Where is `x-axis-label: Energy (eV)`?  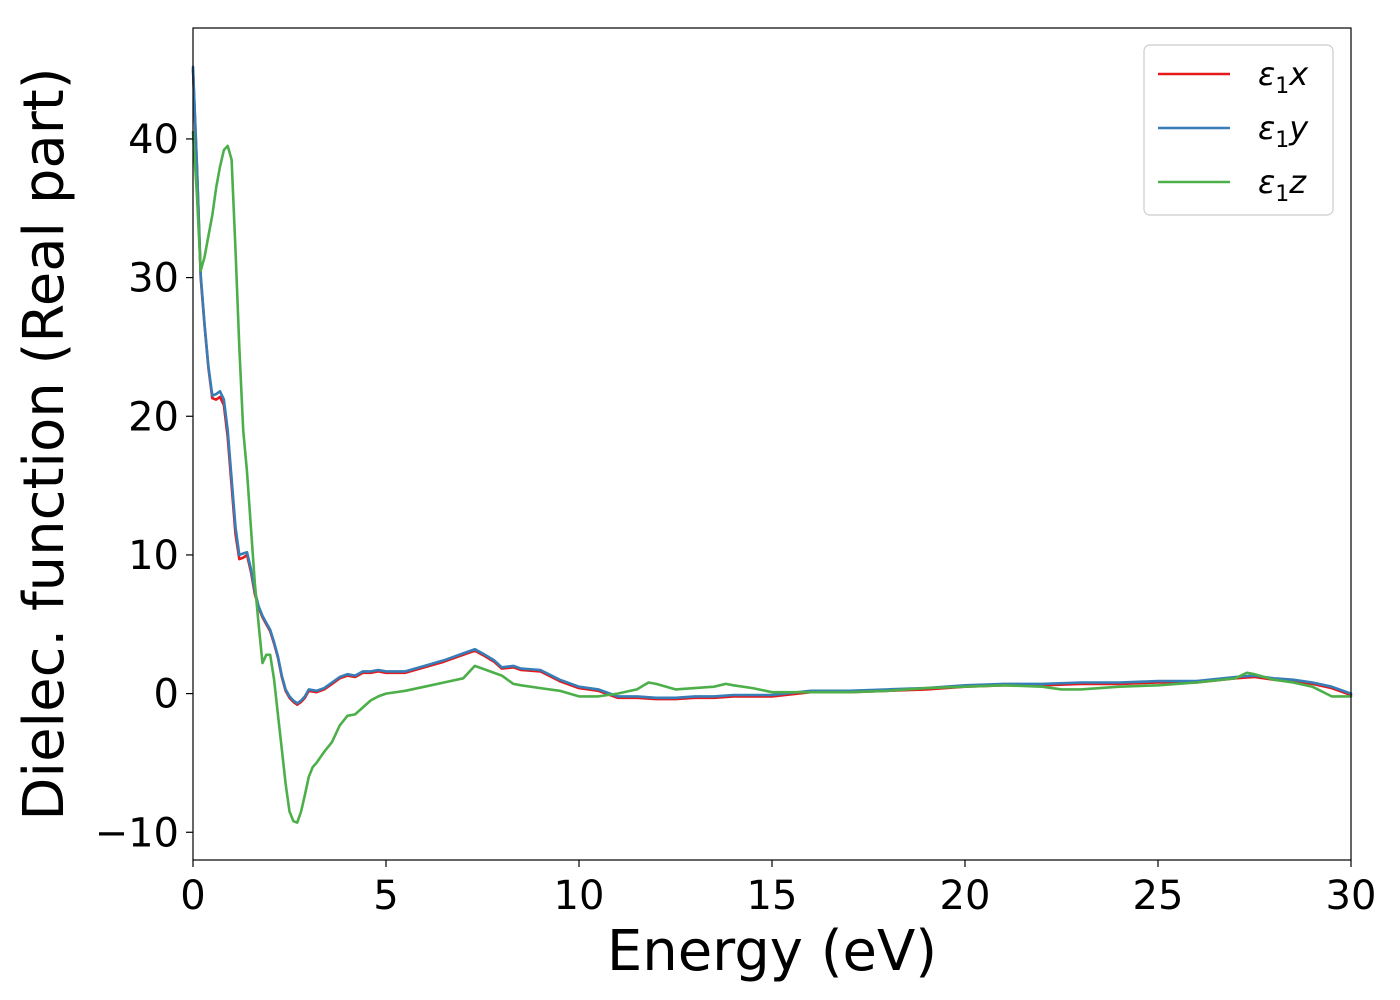
x-axis-label: Energy (eV) is located at coordinates (772, 951).